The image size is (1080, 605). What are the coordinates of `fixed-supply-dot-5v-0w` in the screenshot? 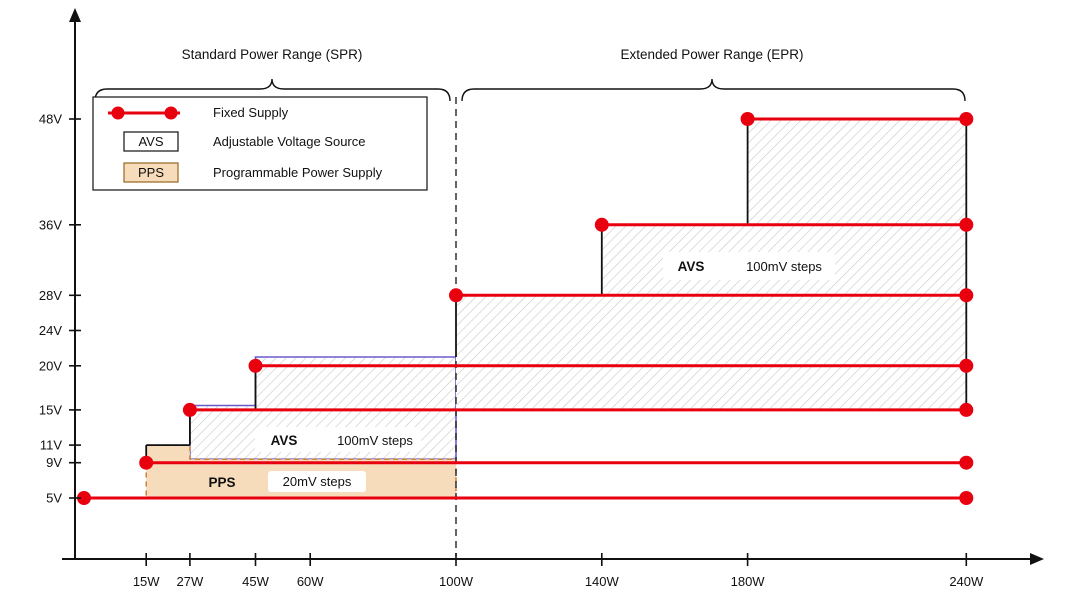 It's located at (84, 498).